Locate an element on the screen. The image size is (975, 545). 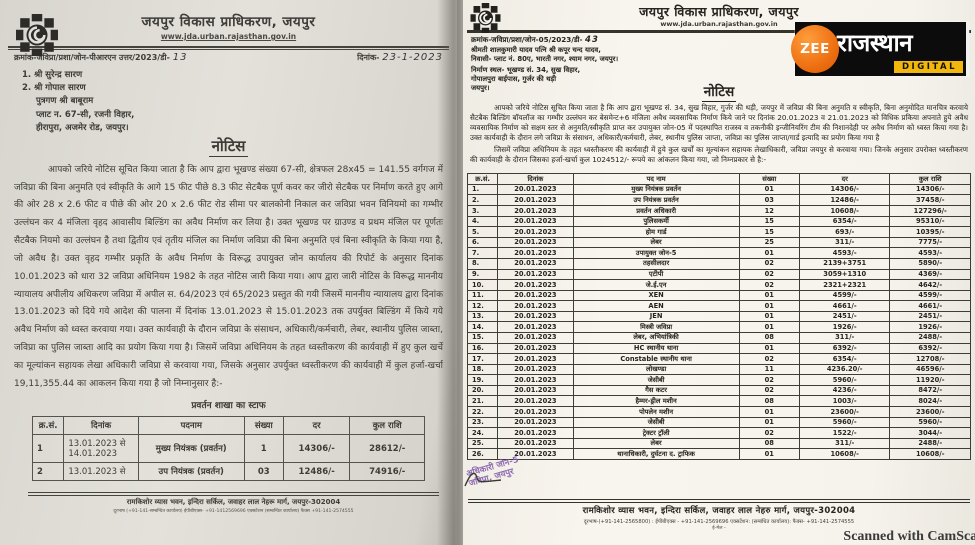
table-cell: 1. is located at coordinates (482, 189).